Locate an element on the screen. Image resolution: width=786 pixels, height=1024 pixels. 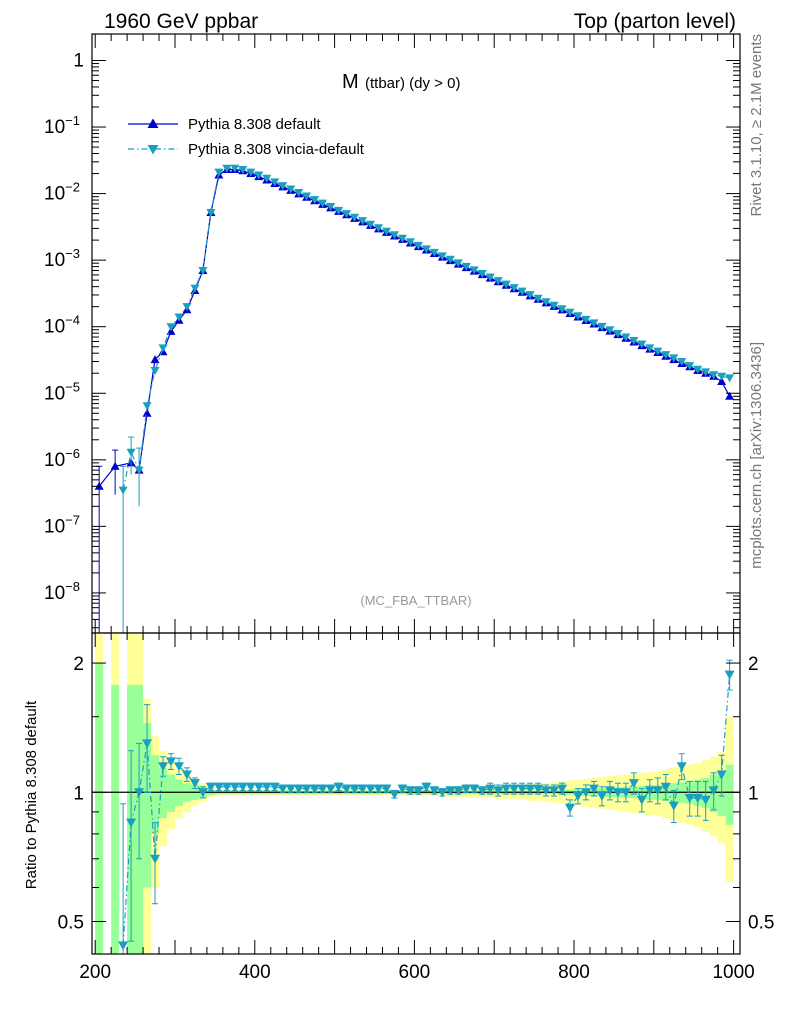
plot-title-main: M is located at coordinates (350, 82).